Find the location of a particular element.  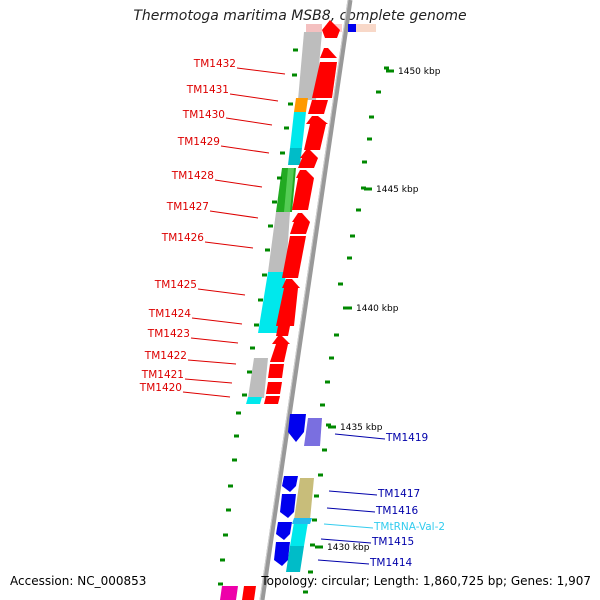

gene-label-tm1421: TM1421 is located at coordinates (162, 375).